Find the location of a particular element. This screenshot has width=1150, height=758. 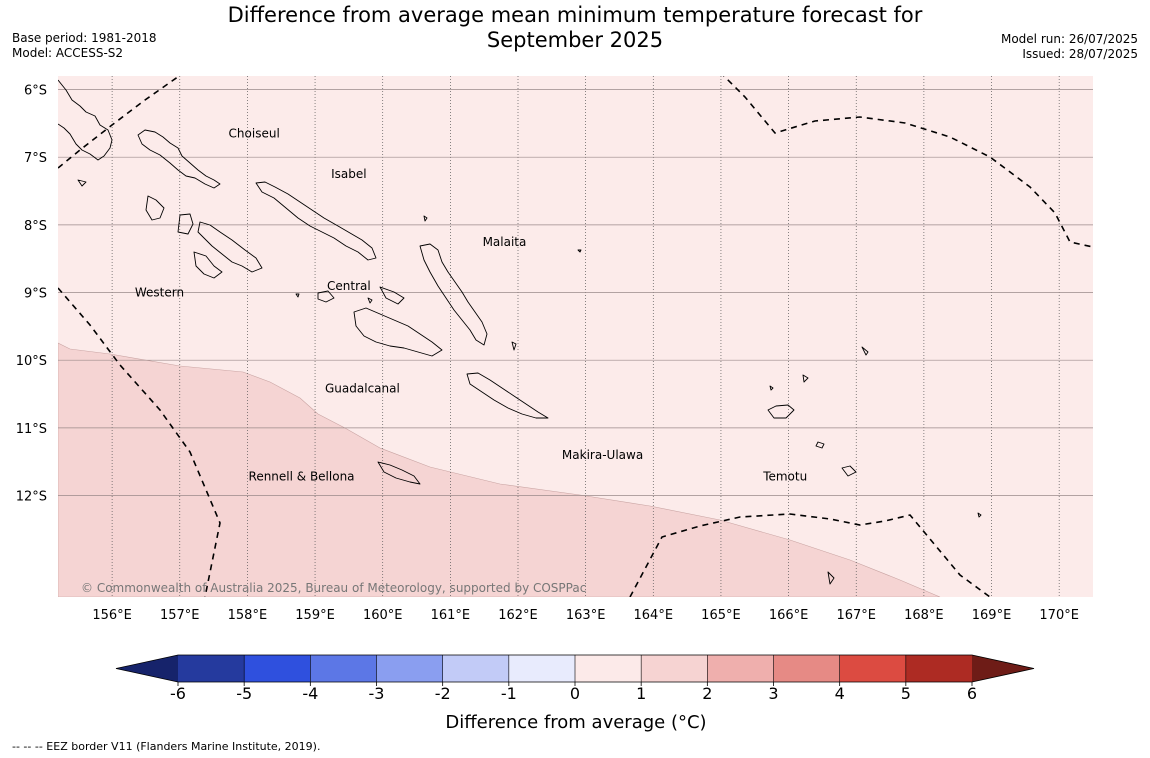

colorbar-under-arrow is located at coordinates (147, 668).